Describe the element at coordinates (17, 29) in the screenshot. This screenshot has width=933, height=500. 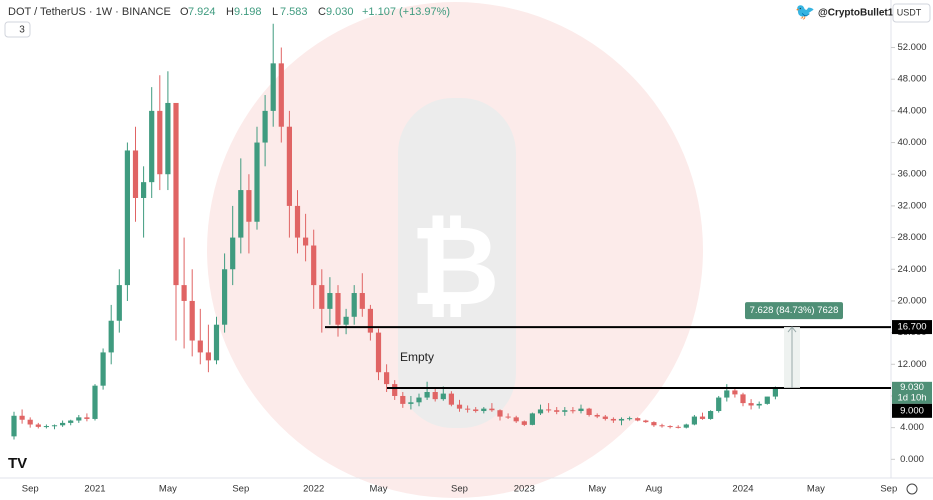
I see `indicator-toggle` at that location.